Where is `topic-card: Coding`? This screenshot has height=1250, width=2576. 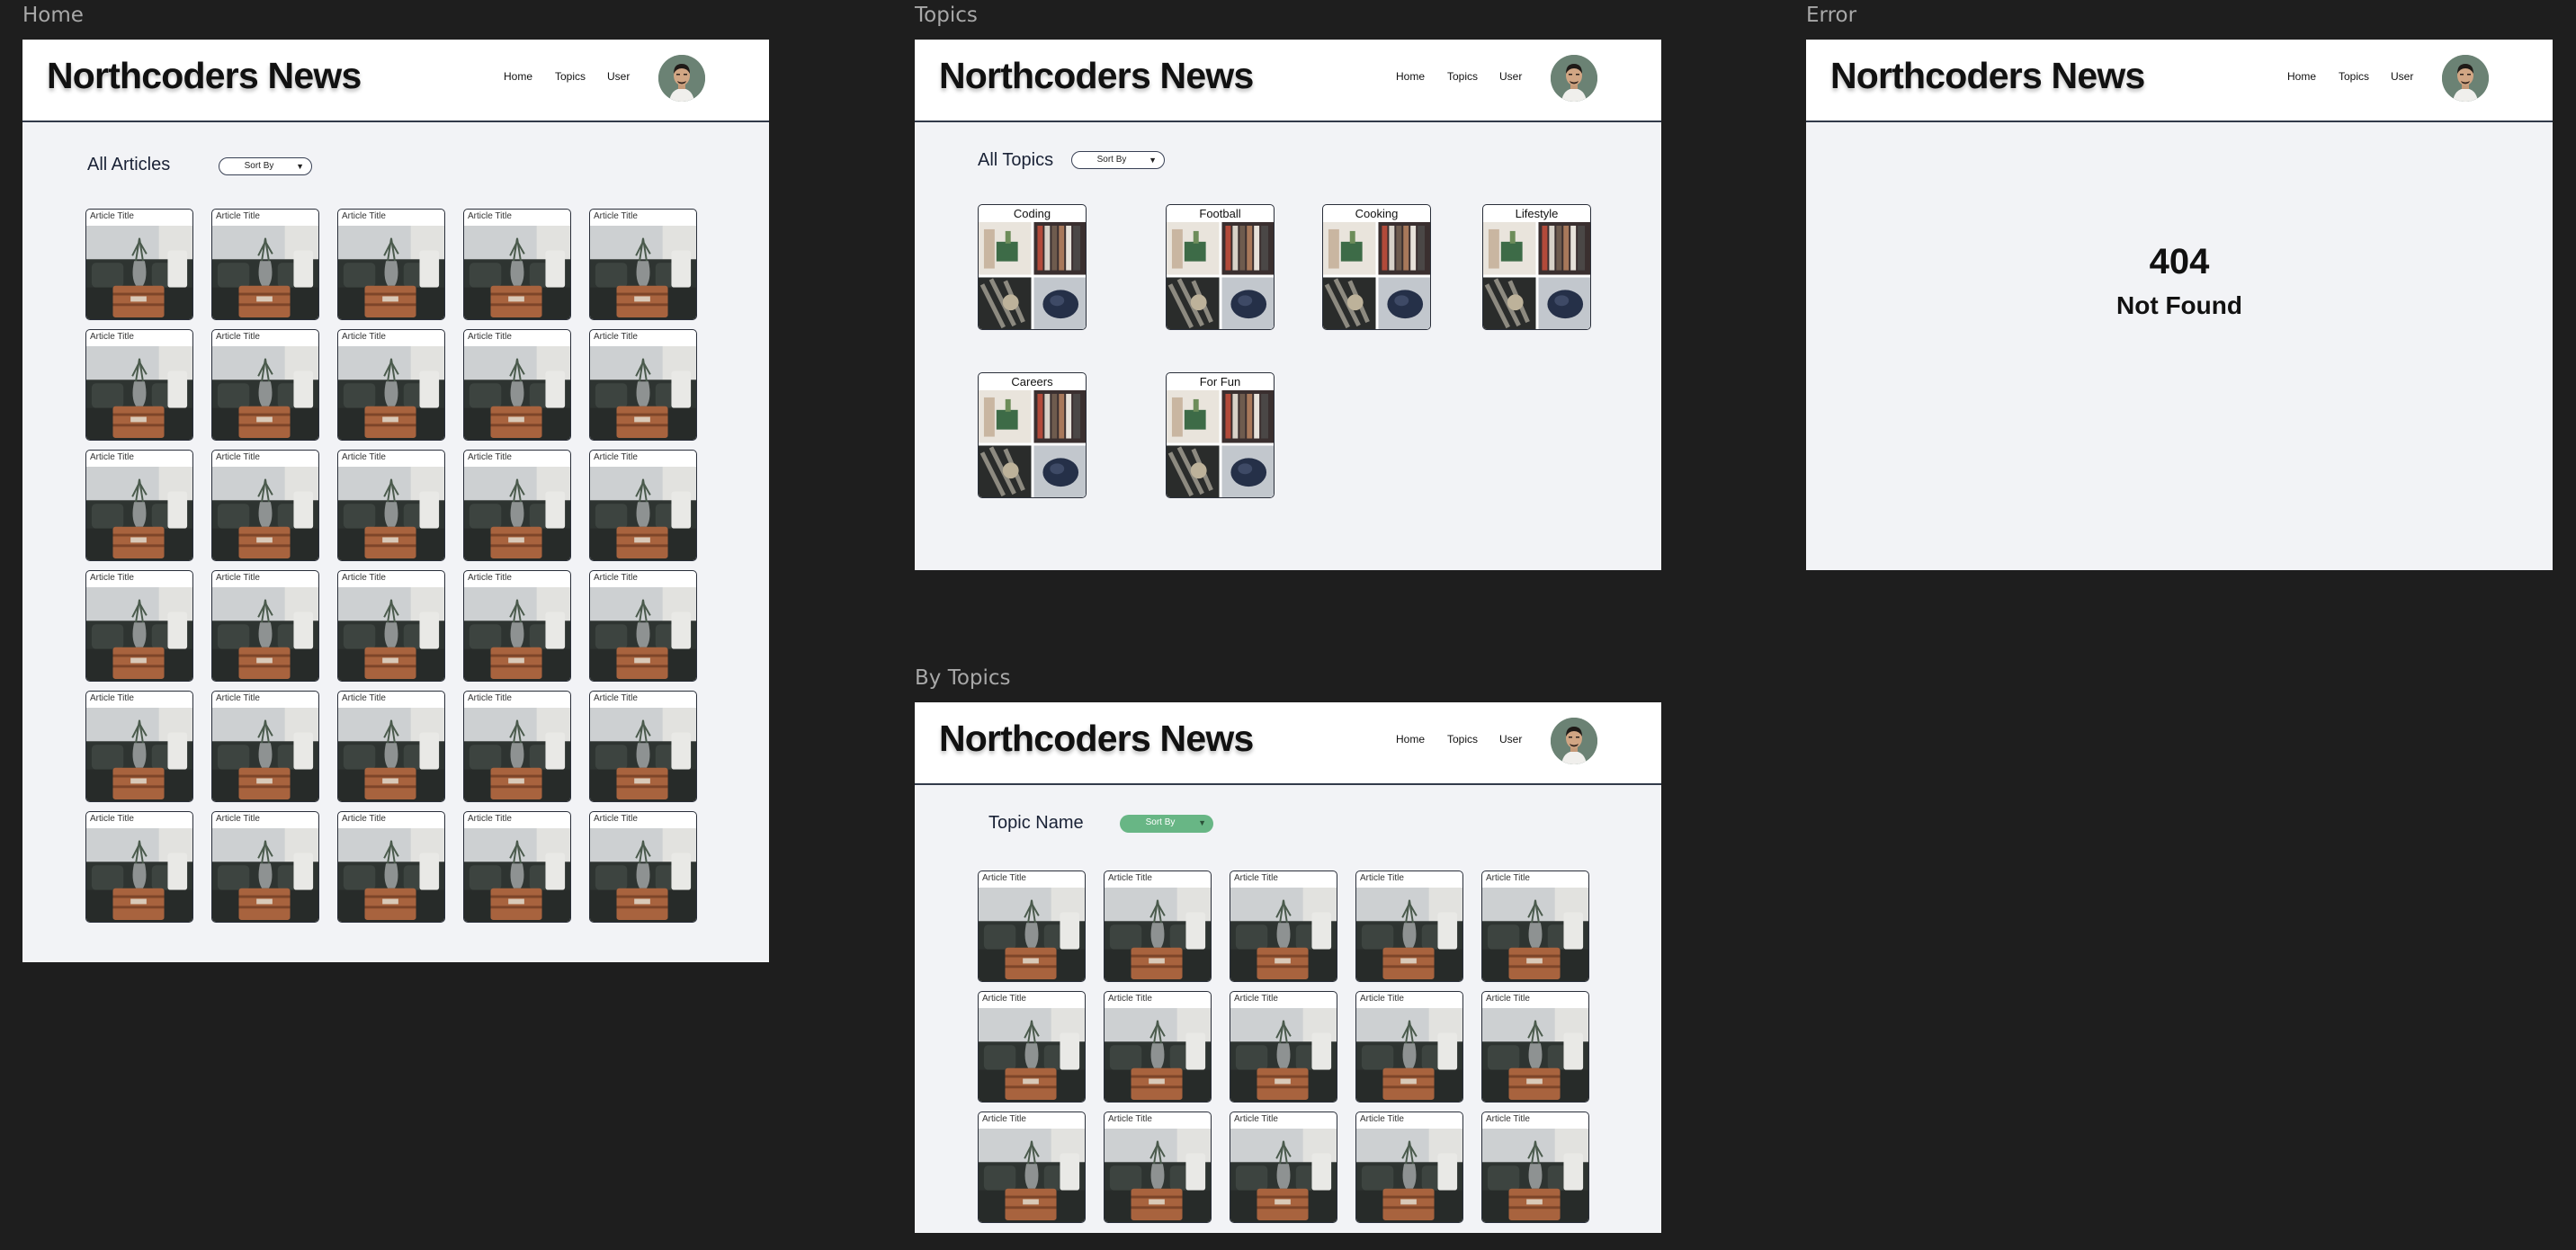 topic-card: Coding is located at coordinates (1032, 267).